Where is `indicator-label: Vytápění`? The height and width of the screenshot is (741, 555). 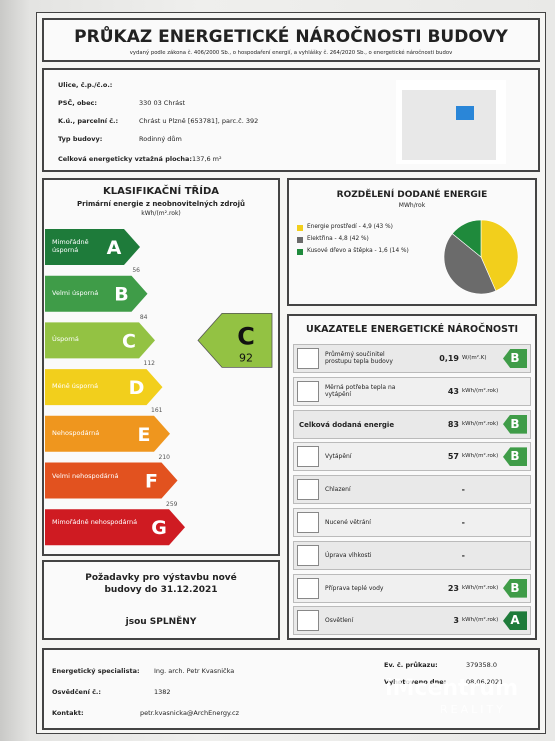
indicator-label: Vytápění is located at coordinates (338, 457).